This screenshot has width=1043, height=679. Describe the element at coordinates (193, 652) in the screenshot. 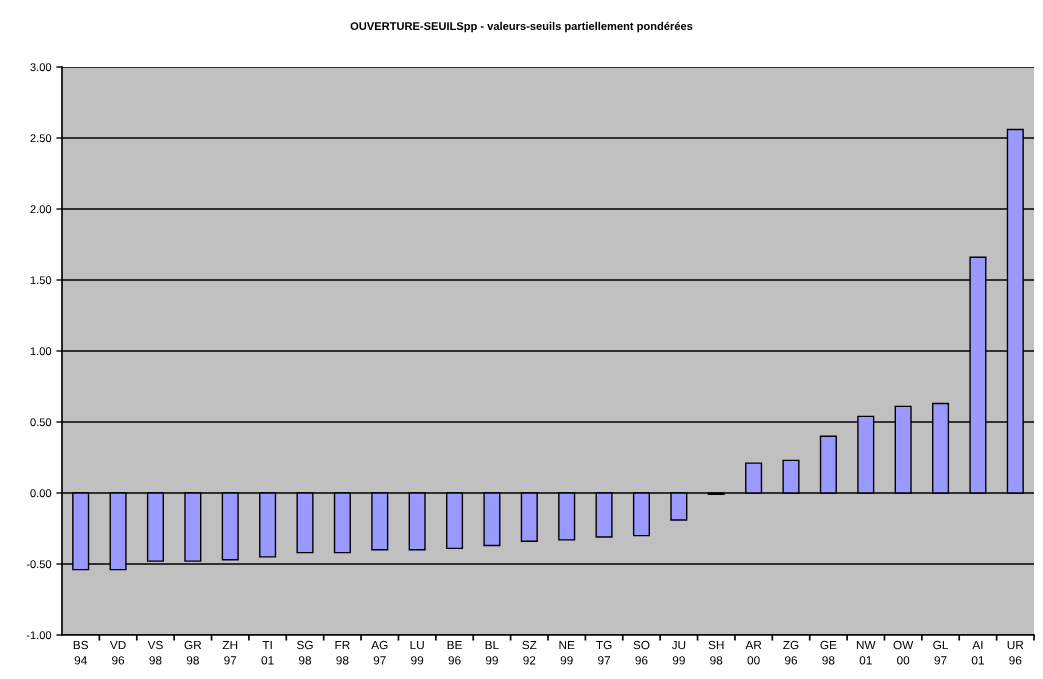

I see `x-tick-label: GR 98` at that location.